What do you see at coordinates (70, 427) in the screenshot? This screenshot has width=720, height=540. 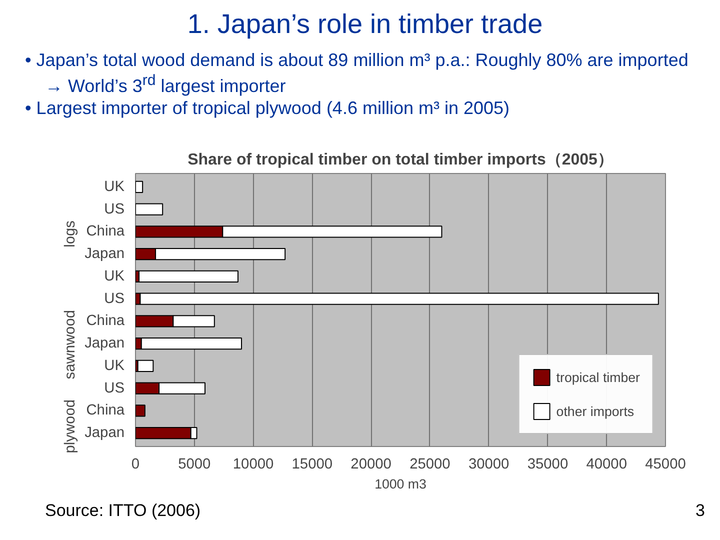 I see `text: plywood` at bounding box center [70, 427].